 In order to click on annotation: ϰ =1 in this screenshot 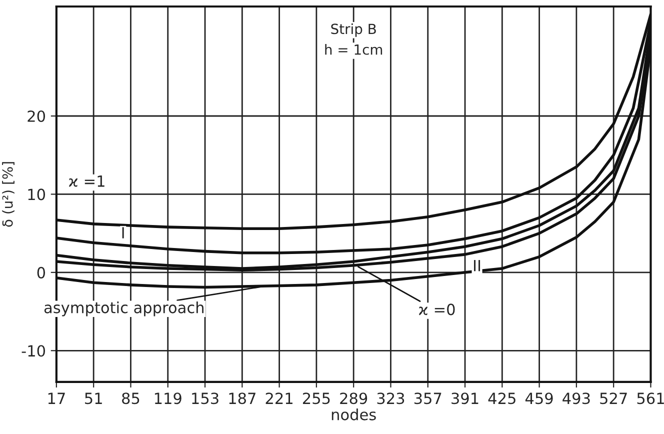, I will do `click(86, 181)`.